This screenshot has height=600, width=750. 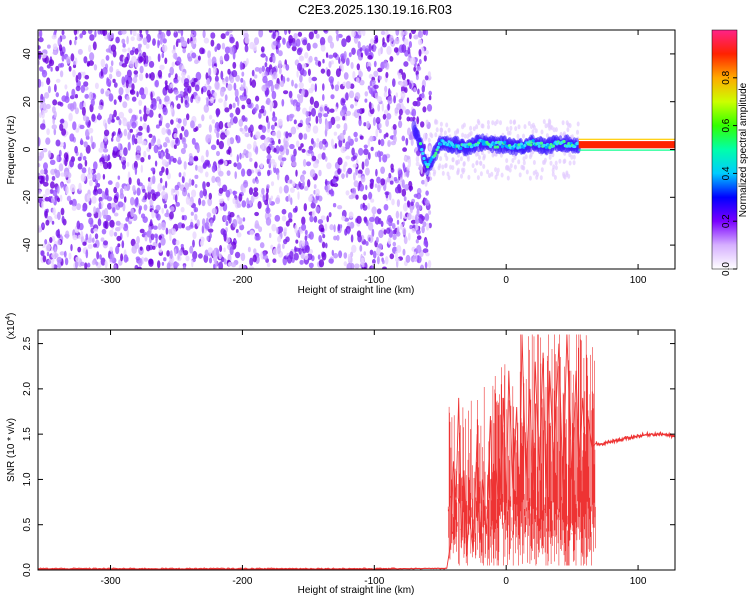 What do you see at coordinates (374, 280) in the screenshot?
I see `x-tick-label: -100` at bounding box center [374, 280].